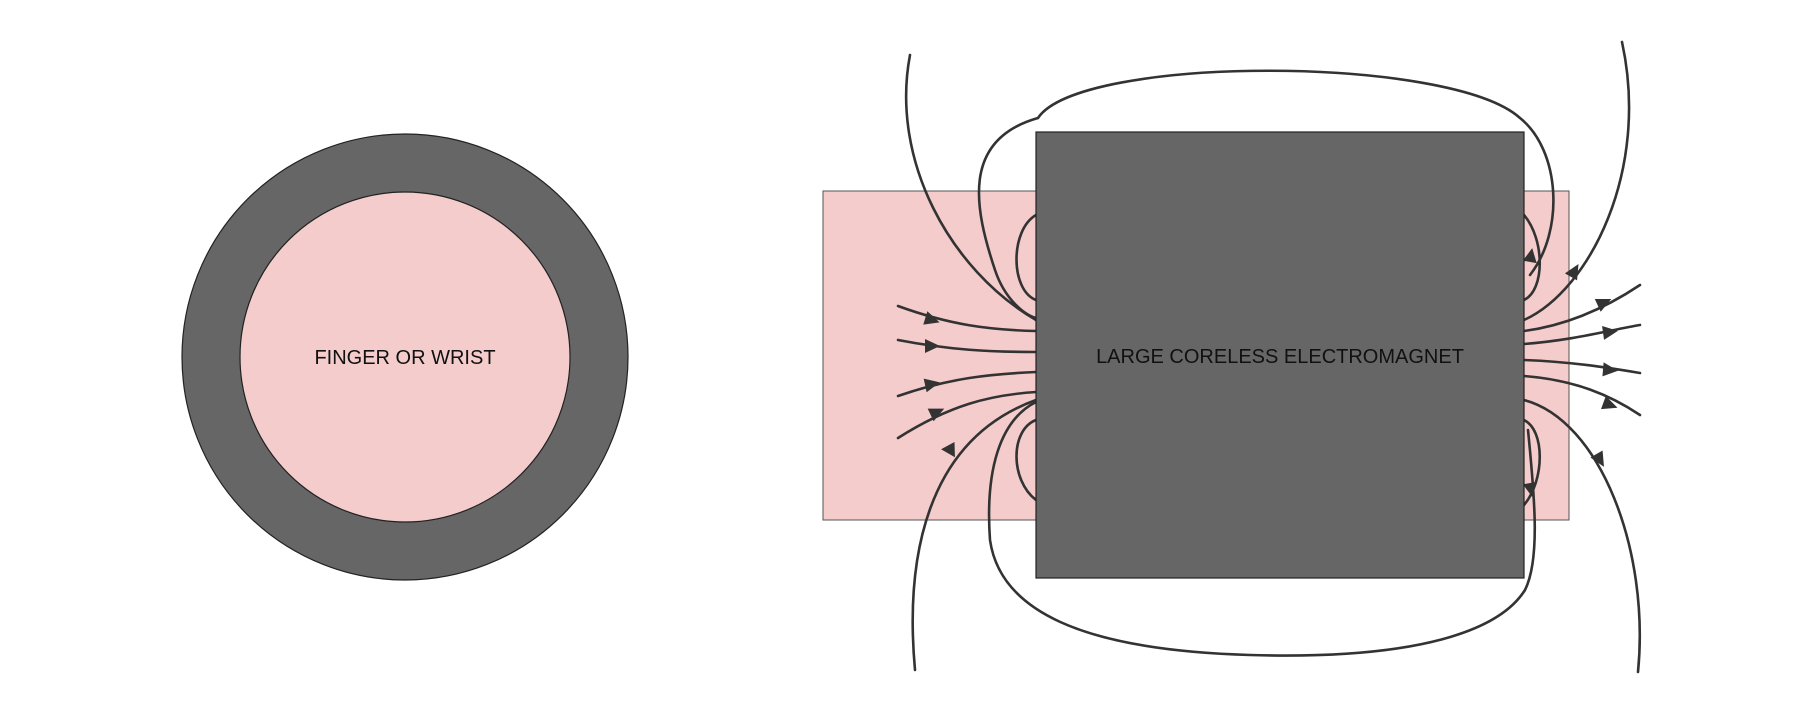  What do you see at coordinates (971, 187) in the screenshot?
I see `field-line-far-top-left` at bounding box center [971, 187].